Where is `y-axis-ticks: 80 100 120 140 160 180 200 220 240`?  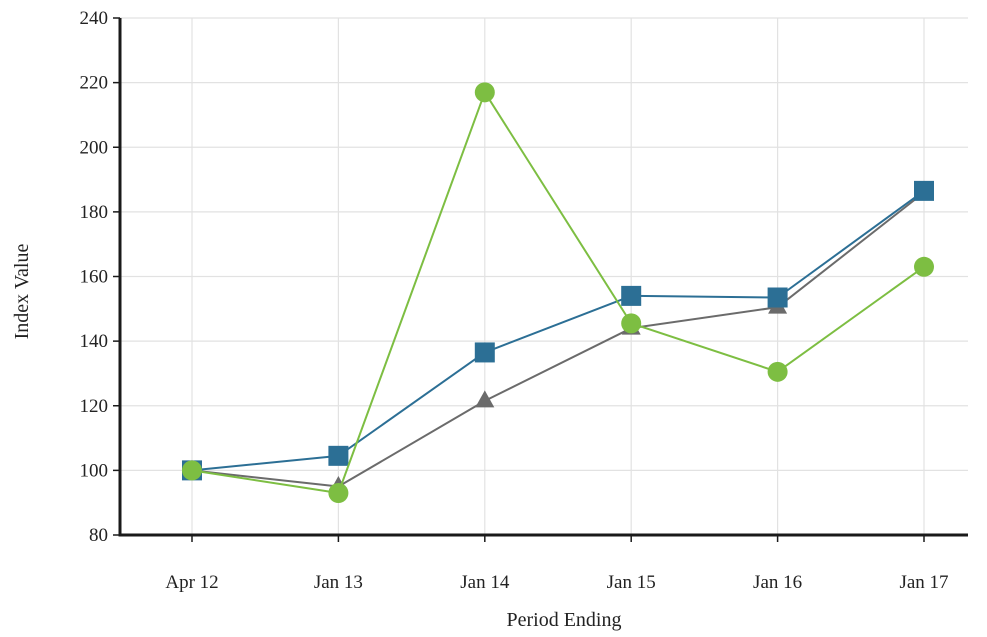 y-axis-ticks: 80 100 120 140 160 180 200 220 240 is located at coordinates (100, 277).